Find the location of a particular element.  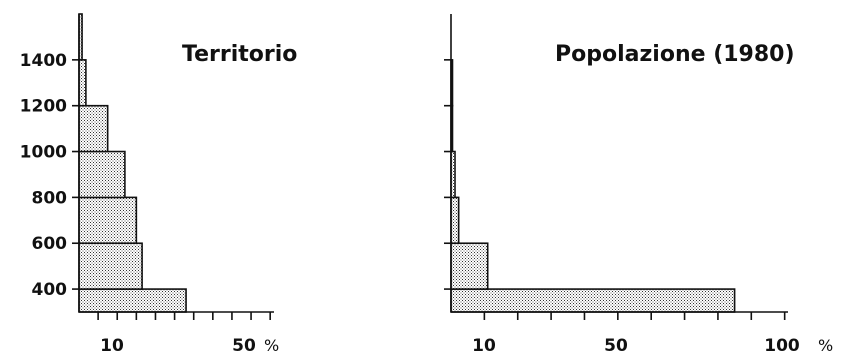

popolazione-x-unit: % is located at coordinates (825, 345).